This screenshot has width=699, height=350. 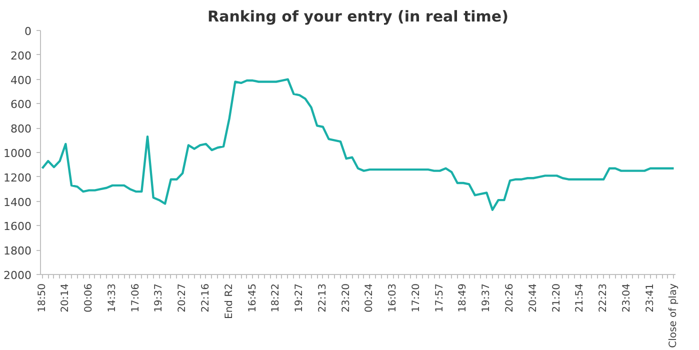 What do you see at coordinates (21, 55) in the screenshot?
I see `y-tick-label: 200` at bounding box center [21, 55].